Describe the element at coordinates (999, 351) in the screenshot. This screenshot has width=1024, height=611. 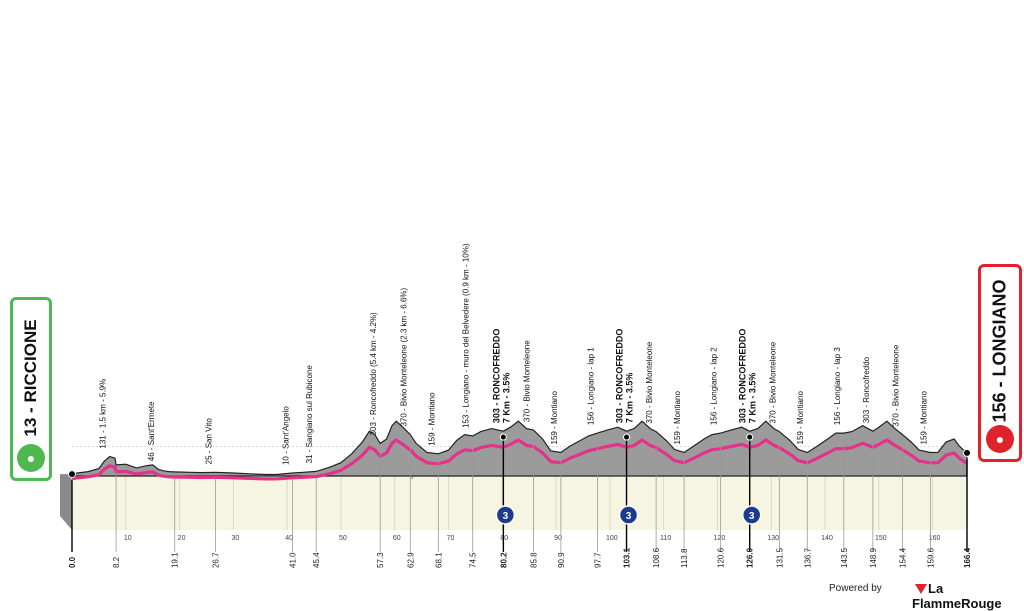
I see `finish-label: 156 - LONGIANO` at that location.